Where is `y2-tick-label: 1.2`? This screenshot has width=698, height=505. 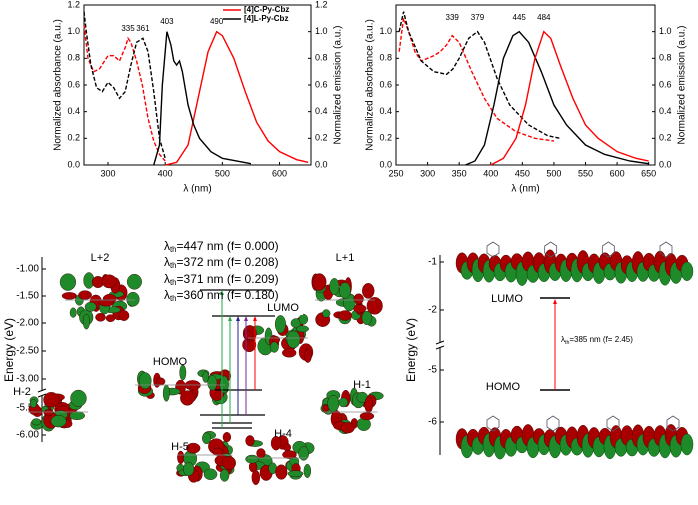 y2-tick-label: 1.2 is located at coordinates (321, 4).